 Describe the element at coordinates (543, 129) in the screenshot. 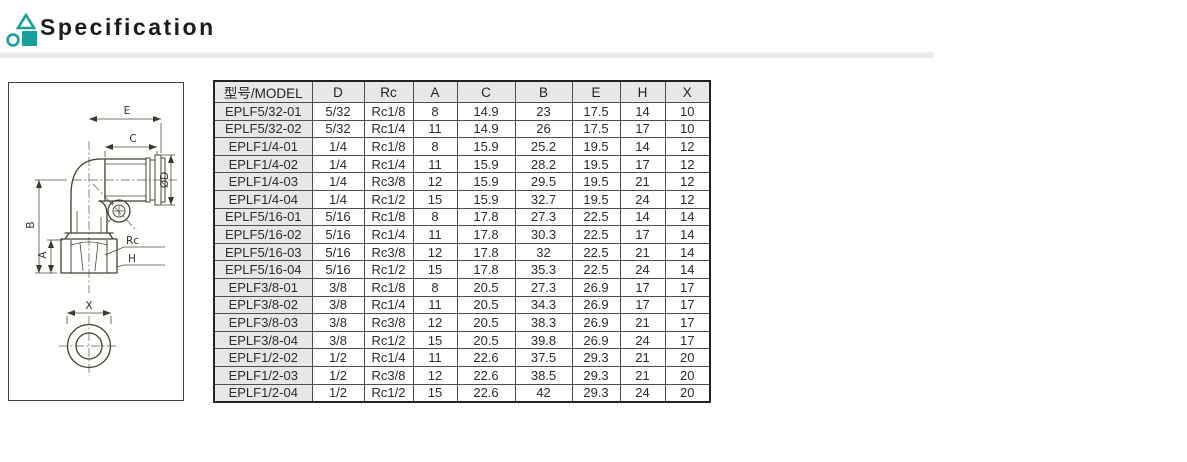

I see `table-cell: 26` at that location.